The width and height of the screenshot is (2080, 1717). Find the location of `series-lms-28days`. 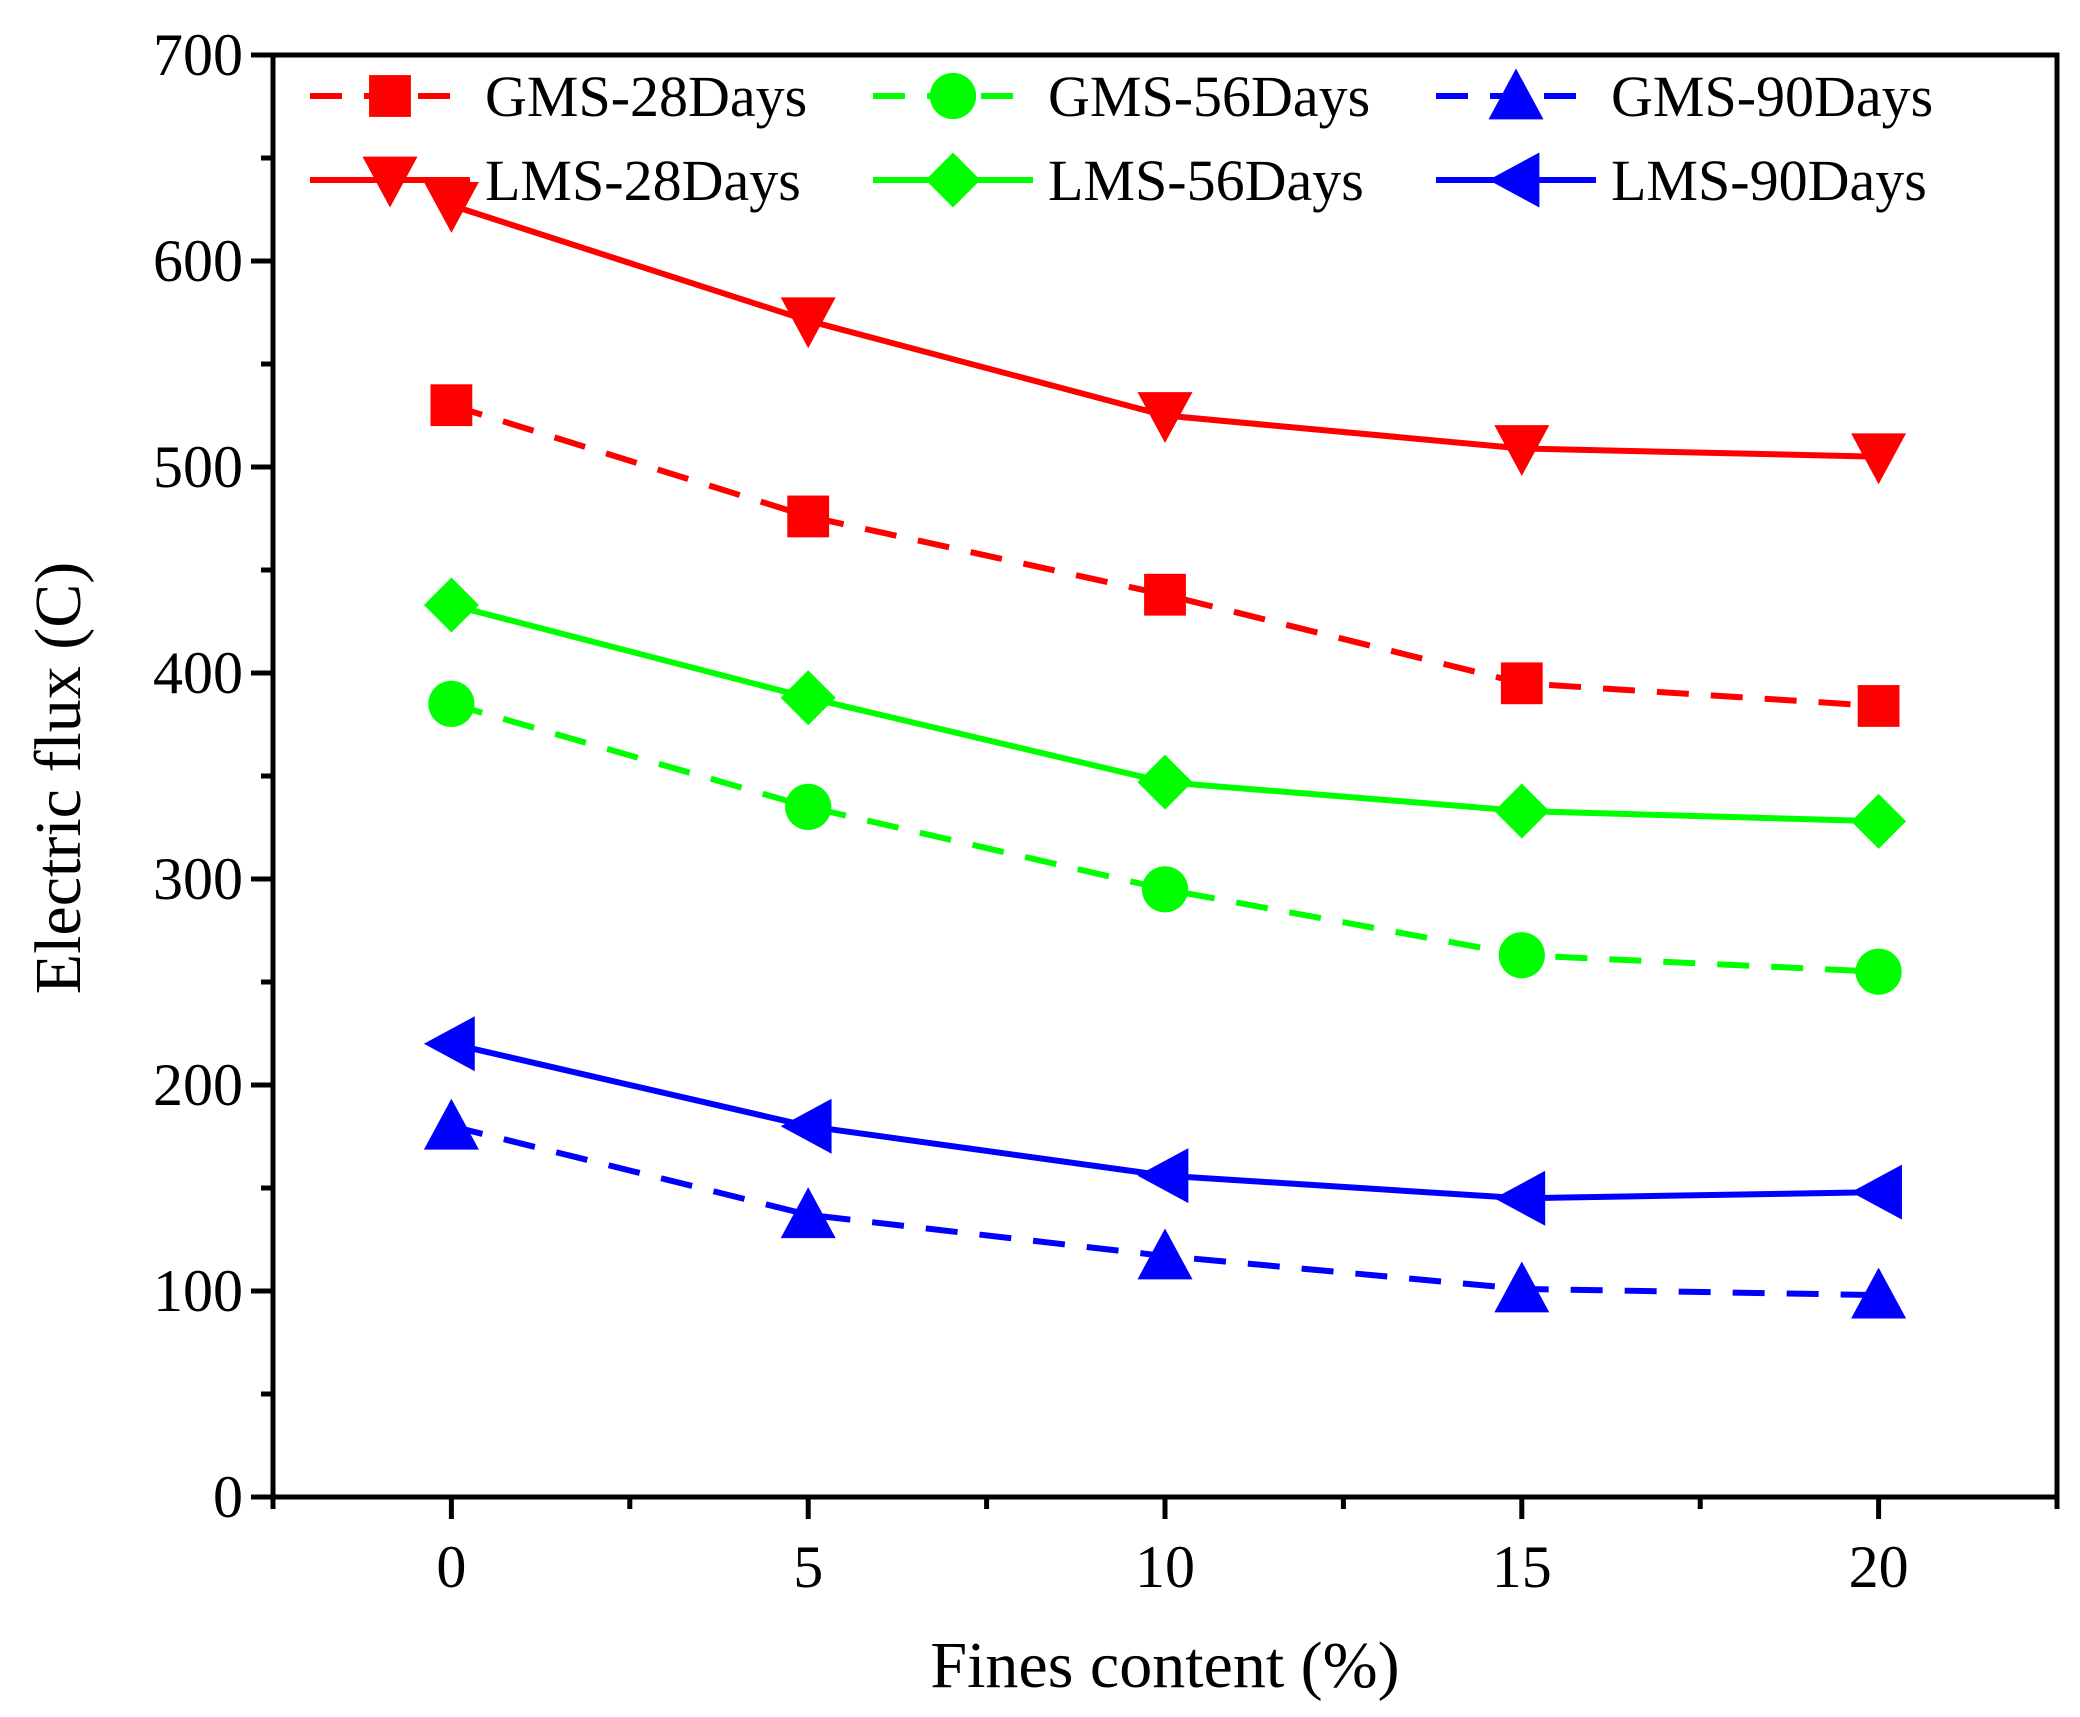

series-lms-28days is located at coordinates (1165, 333).